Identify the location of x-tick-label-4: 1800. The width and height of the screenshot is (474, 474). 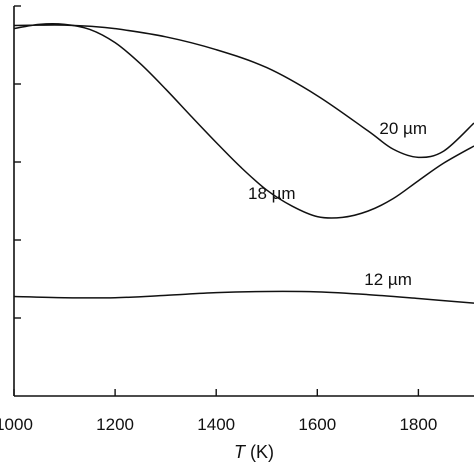
(418, 424).